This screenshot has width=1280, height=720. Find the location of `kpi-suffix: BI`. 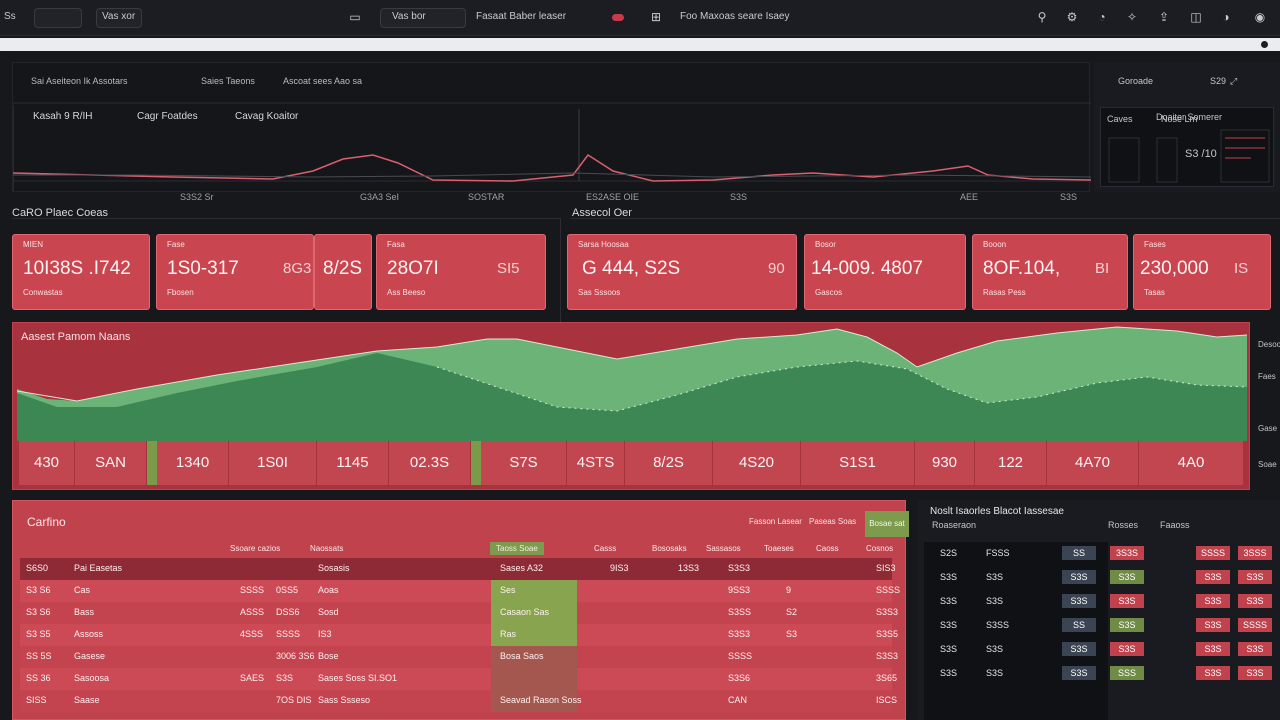

kpi-suffix: BI is located at coordinates (1102, 268).